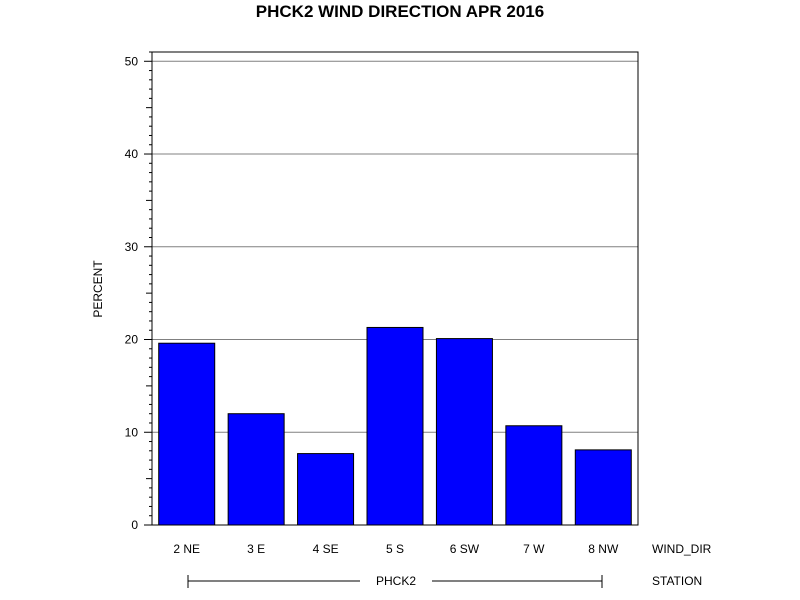  What do you see at coordinates (186, 549) in the screenshot?
I see `x-tick-label: 2 NE` at bounding box center [186, 549].